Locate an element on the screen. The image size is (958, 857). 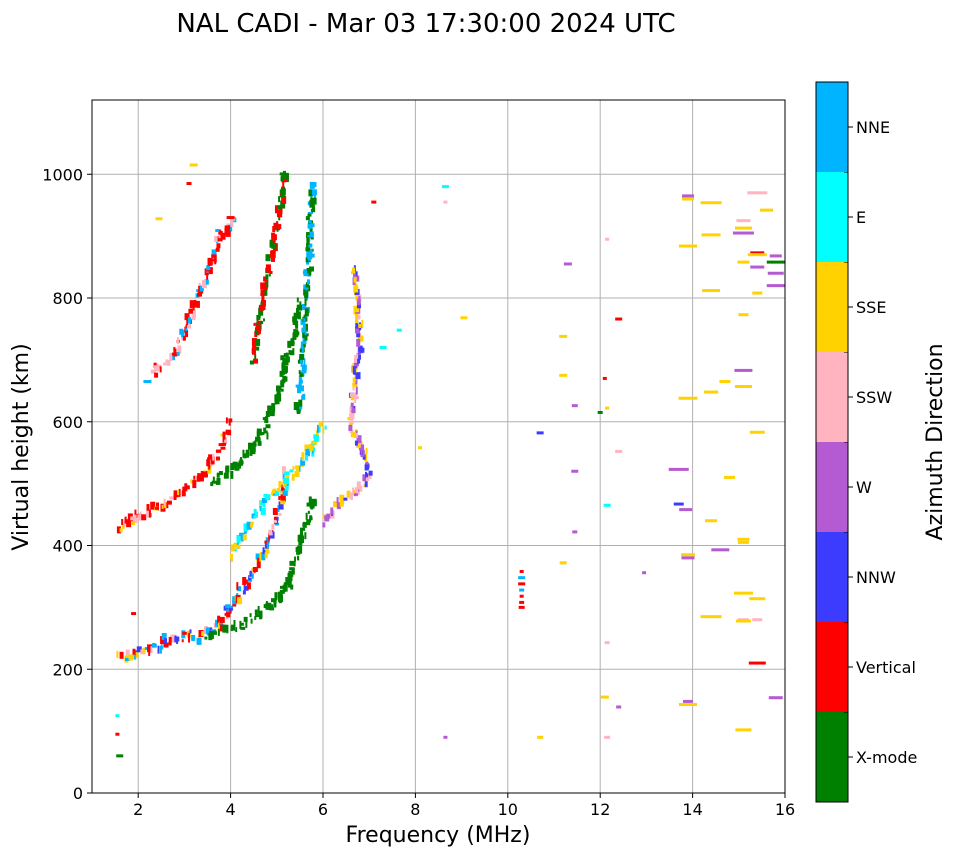
colorbar-swatch-ssw is located at coordinates (832, 397).